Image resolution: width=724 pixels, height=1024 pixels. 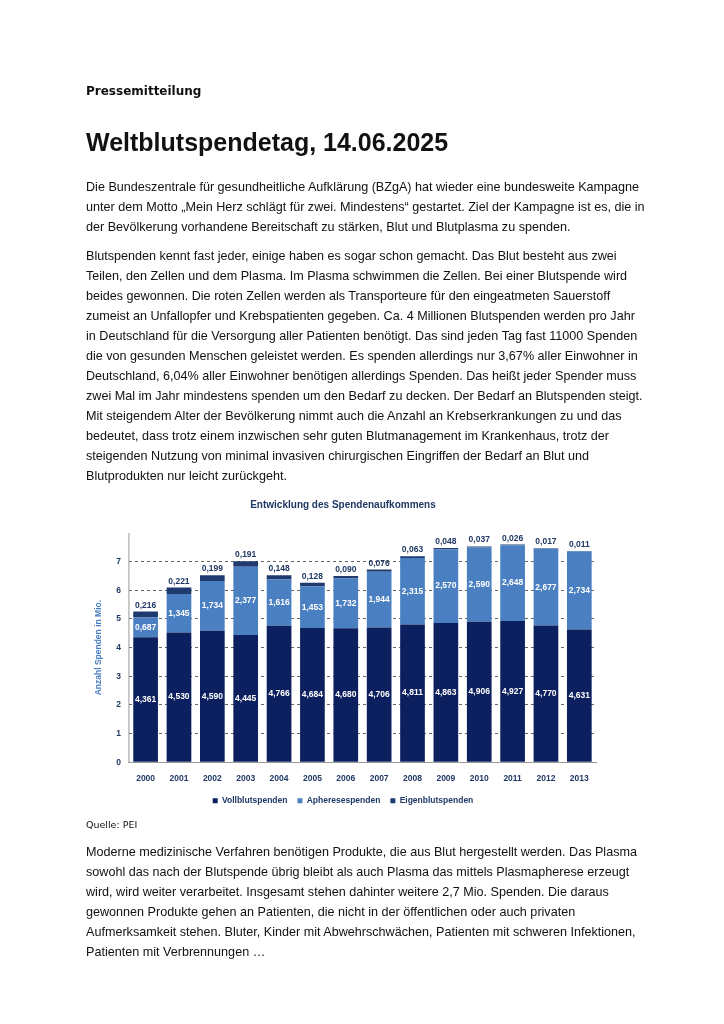 What do you see at coordinates (179, 580) in the screenshot?
I see `data-label: 0,221` at bounding box center [179, 580].